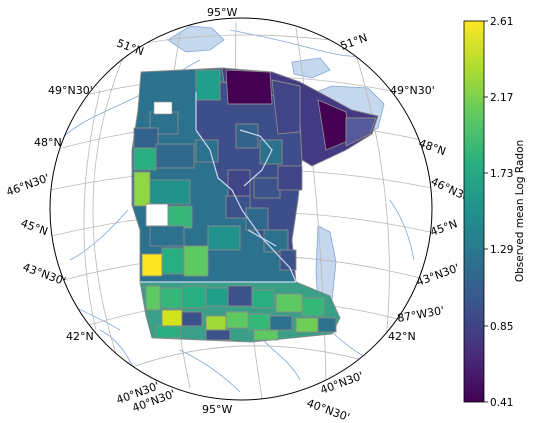 The image size is (533, 423). What do you see at coordinates (438, 275) in the screenshot?
I see `lat-label-4330n-right: 43°N30'` at bounding box center [438, 275].